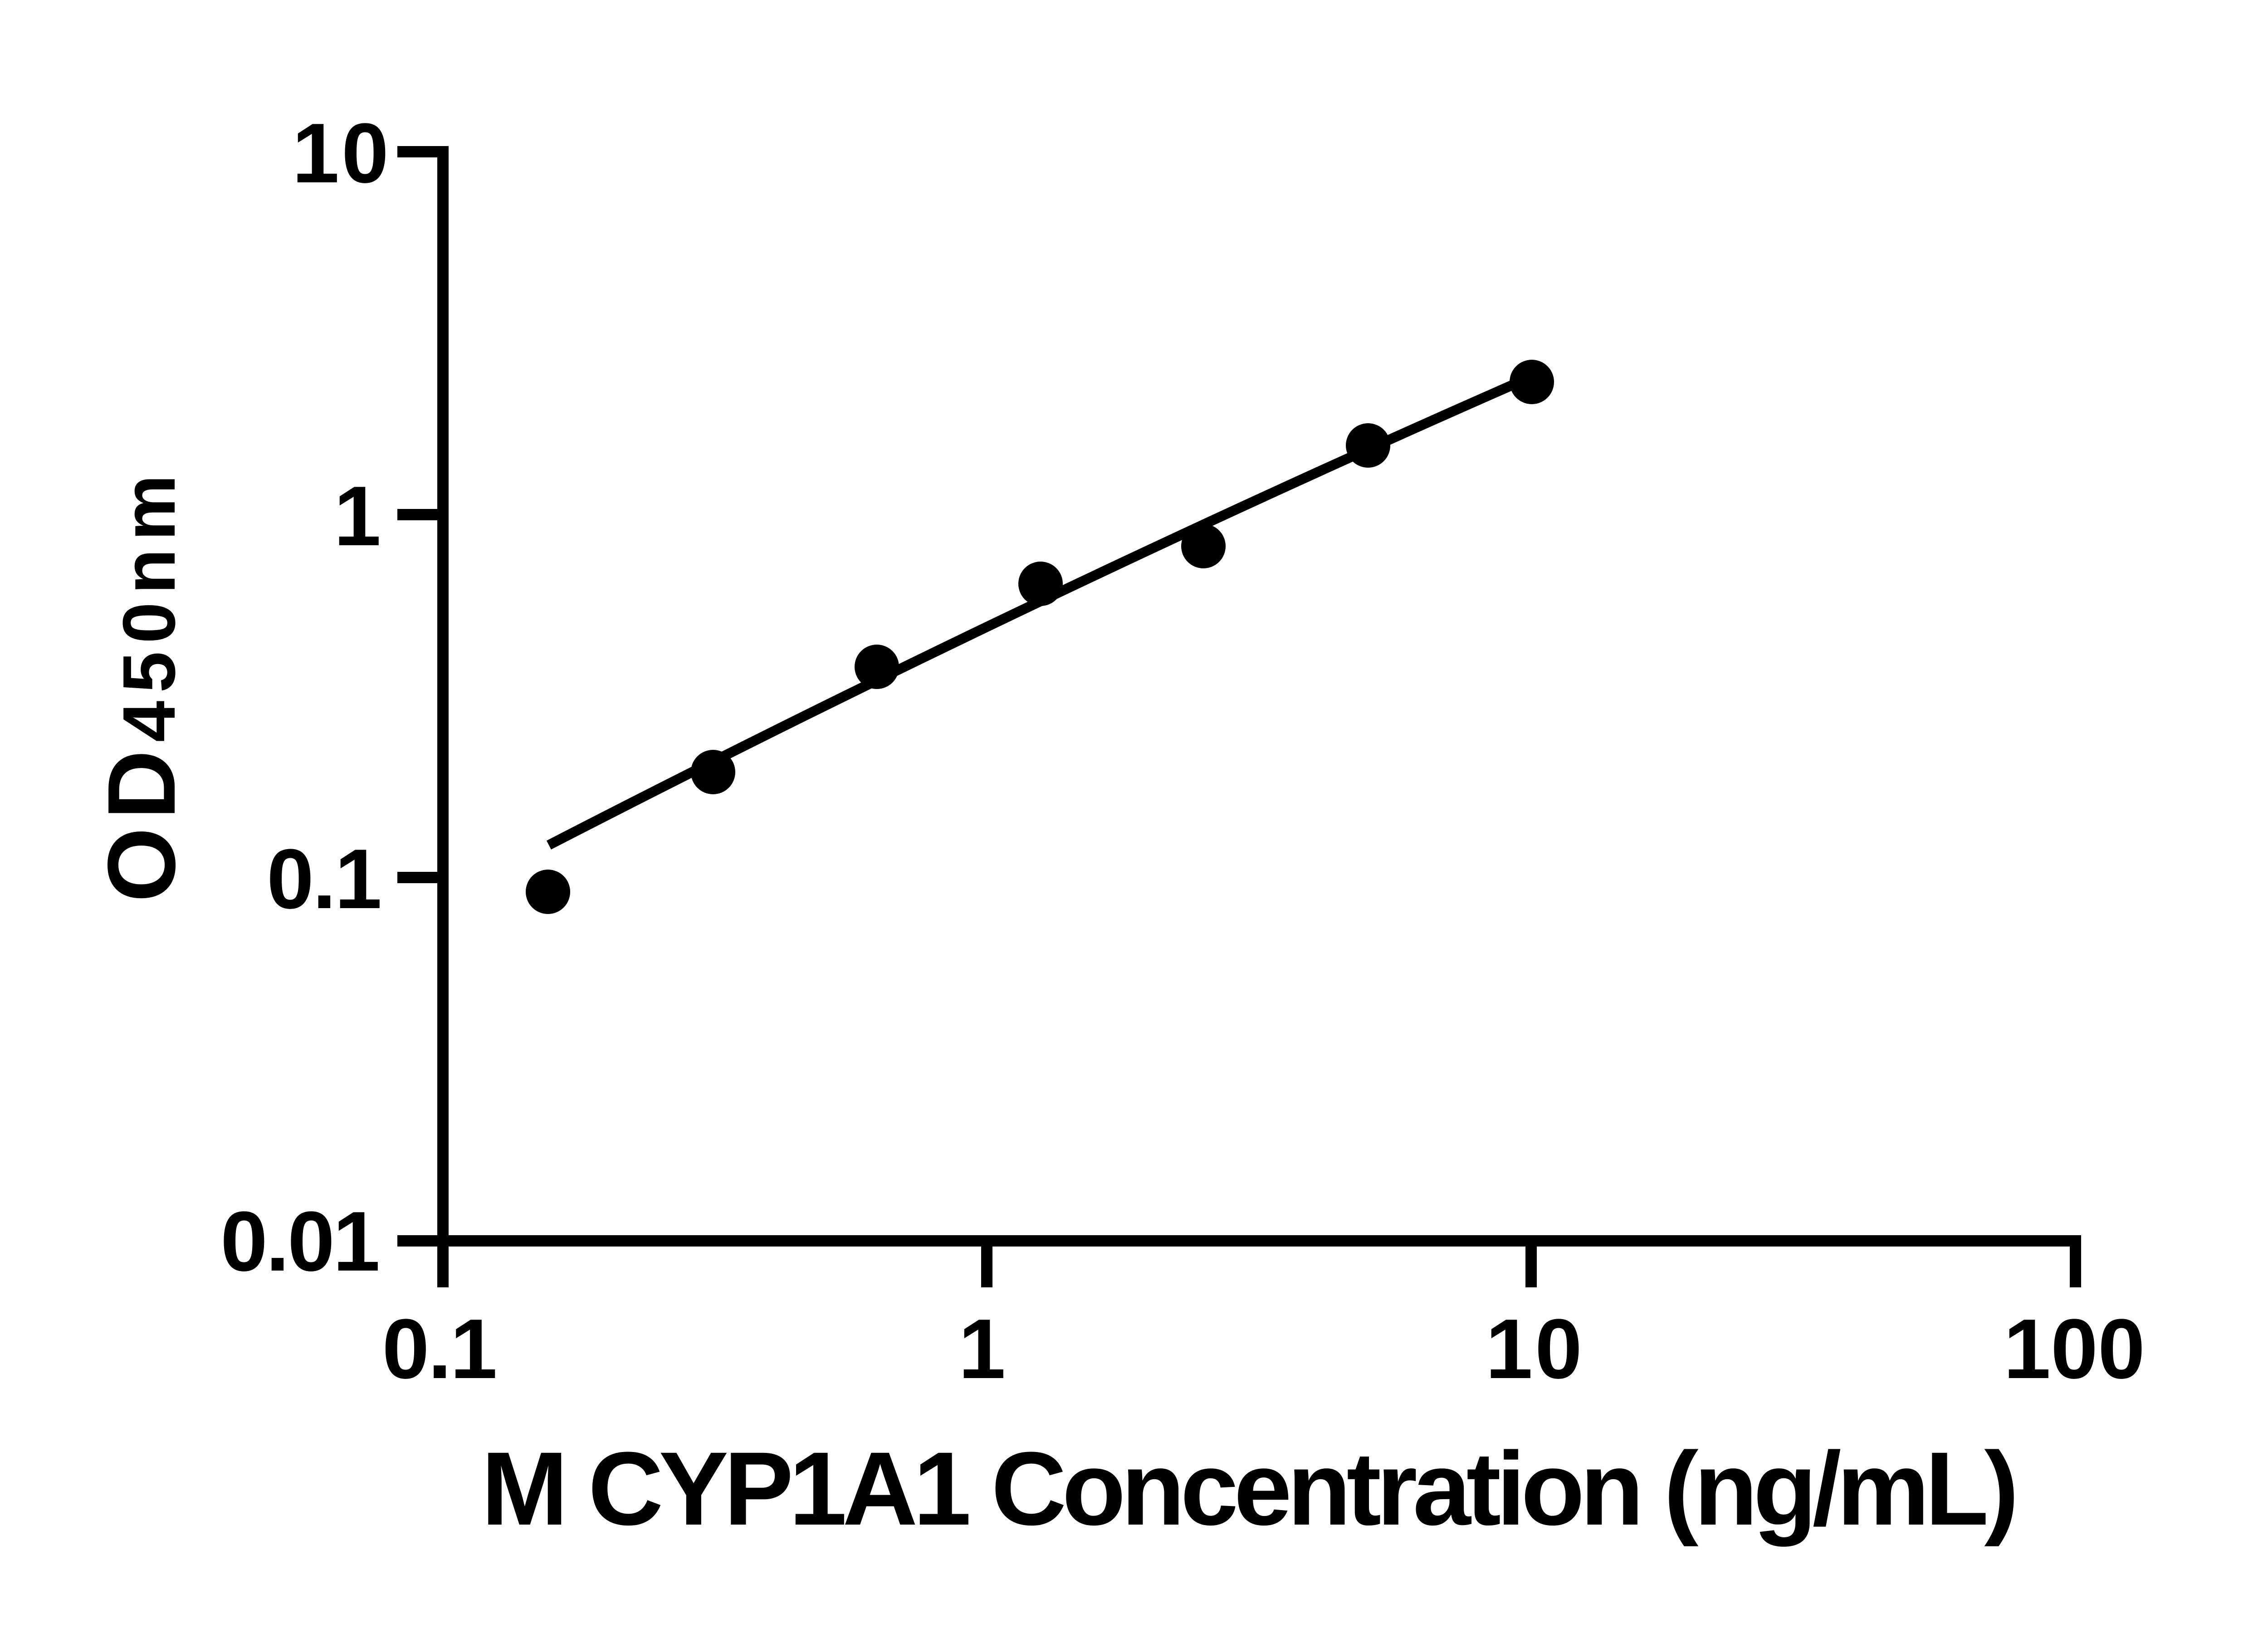 The image size is (2268, 1633). Describe the element at coordinates (141, 684) in the screenshot. I see `svg-text: OD450nm` at that location.